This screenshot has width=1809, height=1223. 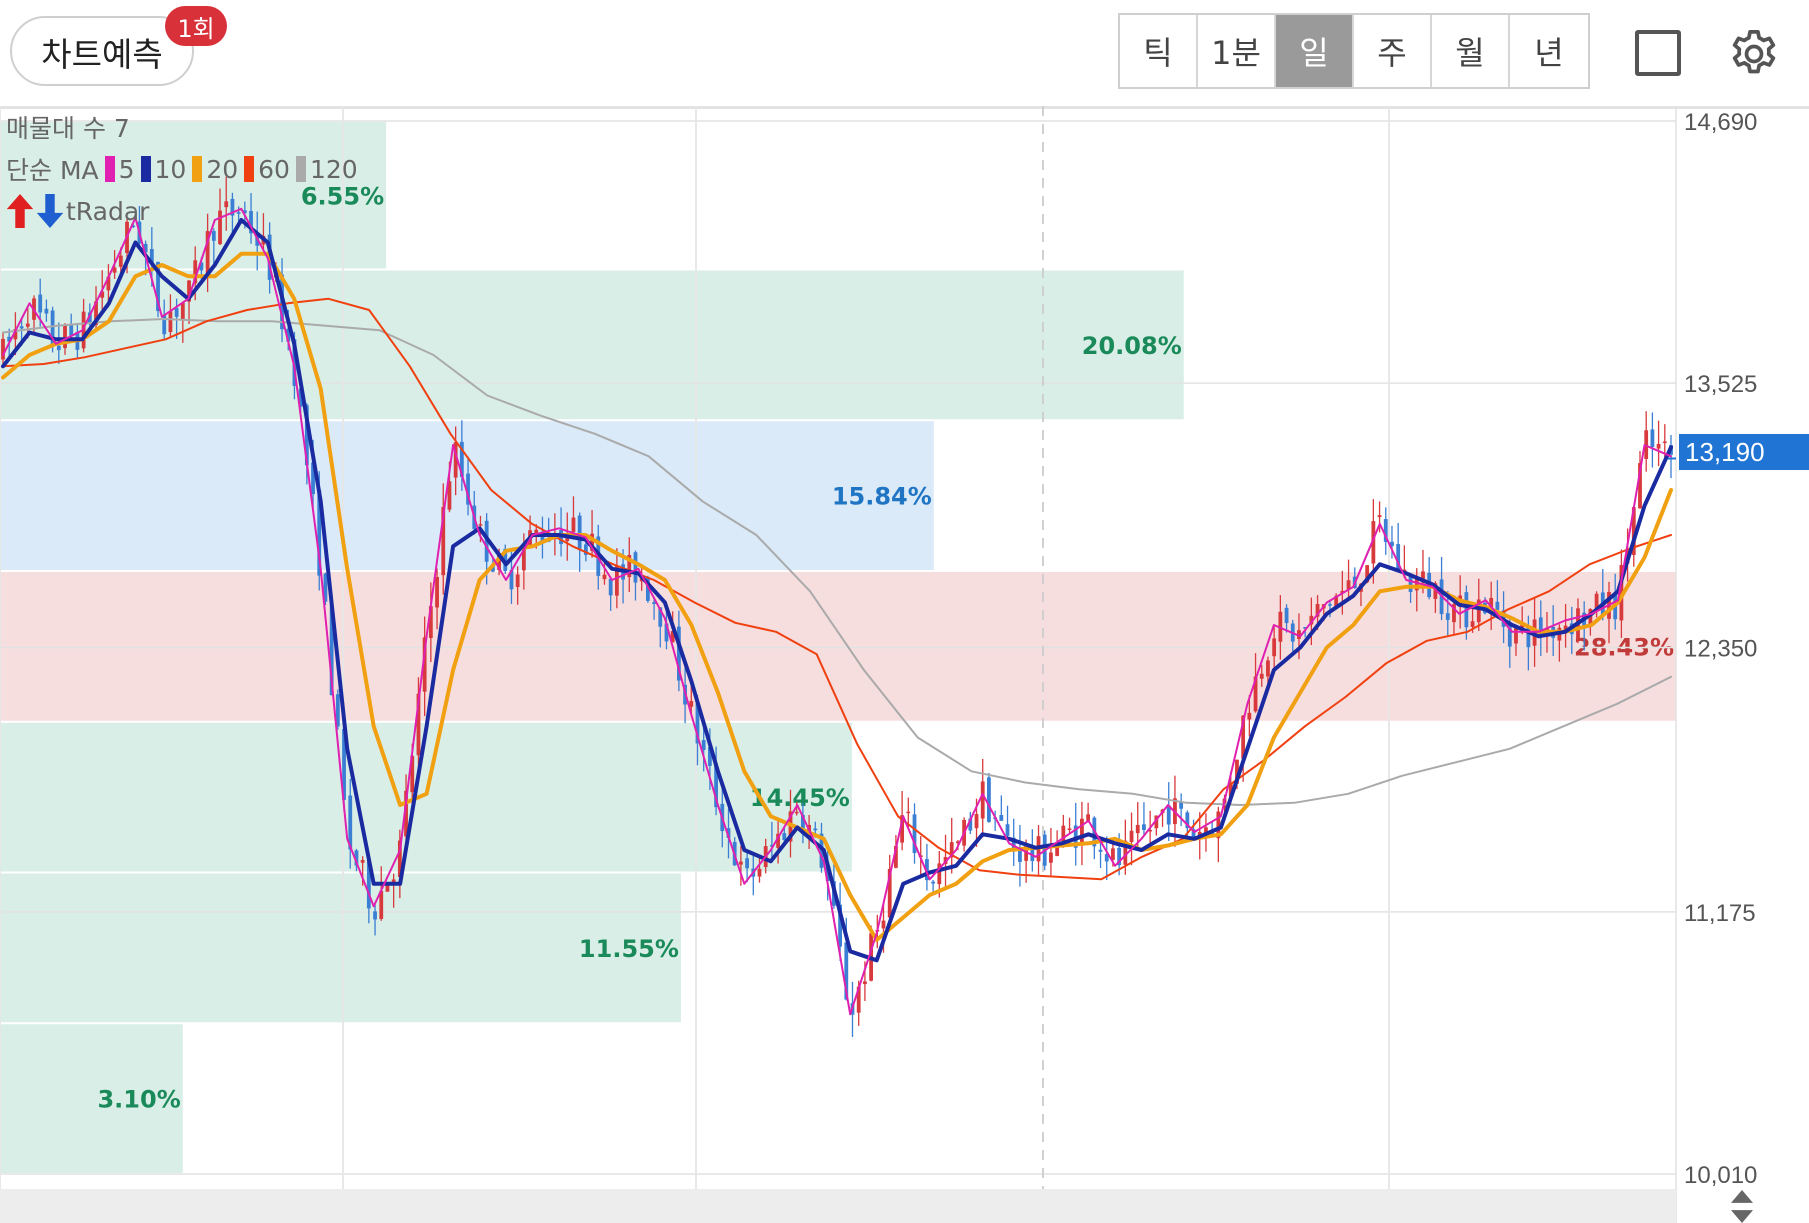 I want to click on ma-legend: 단순 MA 5 10 20 60 120, so click(x=186, y=169).